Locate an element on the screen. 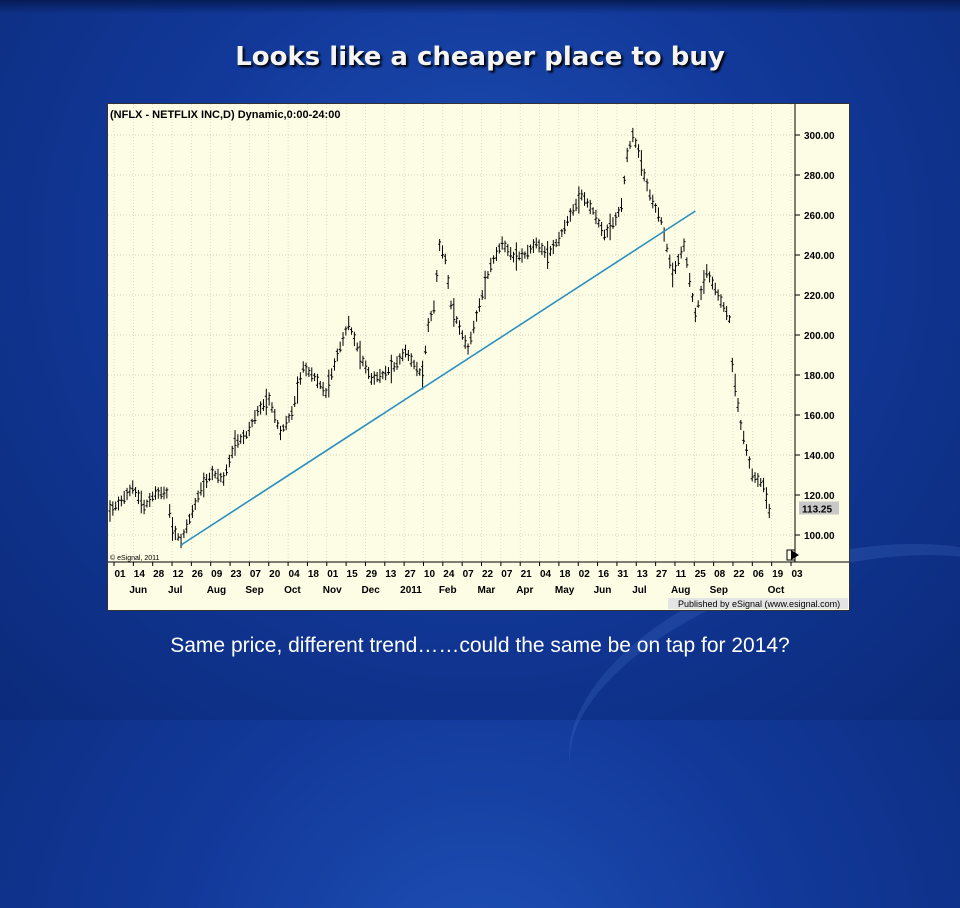 The image size is (960, 908). x-month-label: Feb is located at coordinates (448, 590).